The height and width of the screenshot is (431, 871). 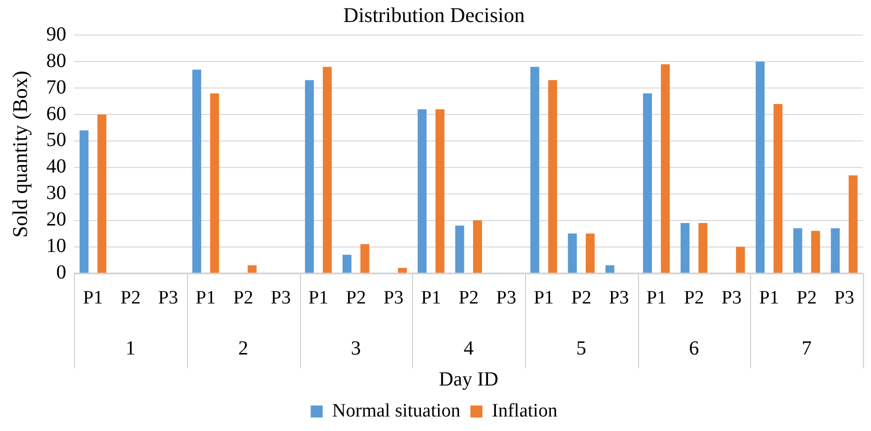 I want to click on y-tick-label: 20, so click(x=56, y=219).